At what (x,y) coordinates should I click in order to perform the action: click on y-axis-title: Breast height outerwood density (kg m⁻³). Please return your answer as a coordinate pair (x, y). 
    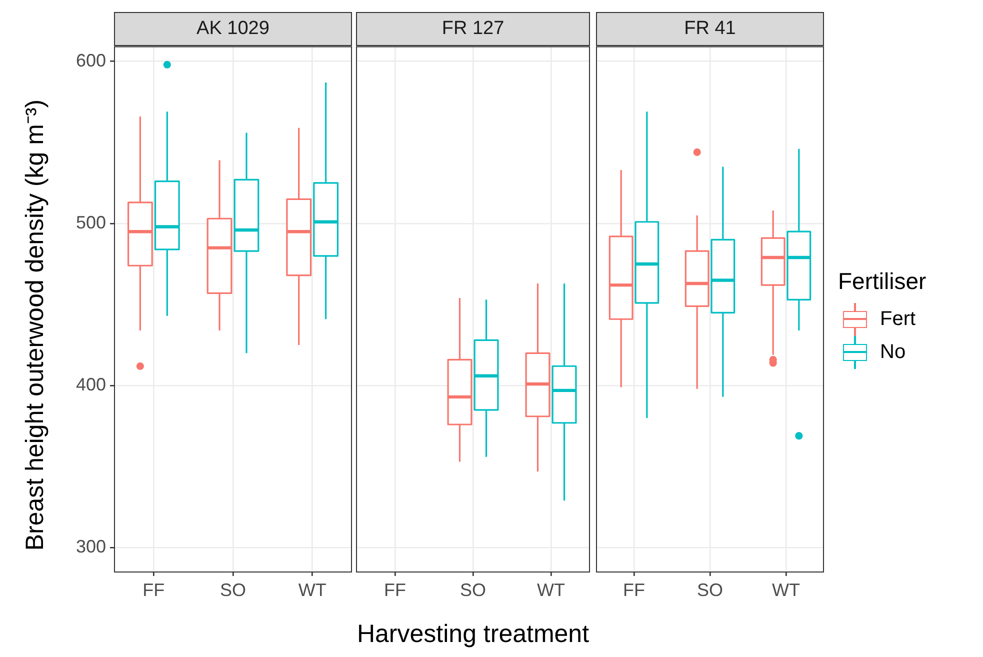
    Looking at the image, I should click on (35, 325).